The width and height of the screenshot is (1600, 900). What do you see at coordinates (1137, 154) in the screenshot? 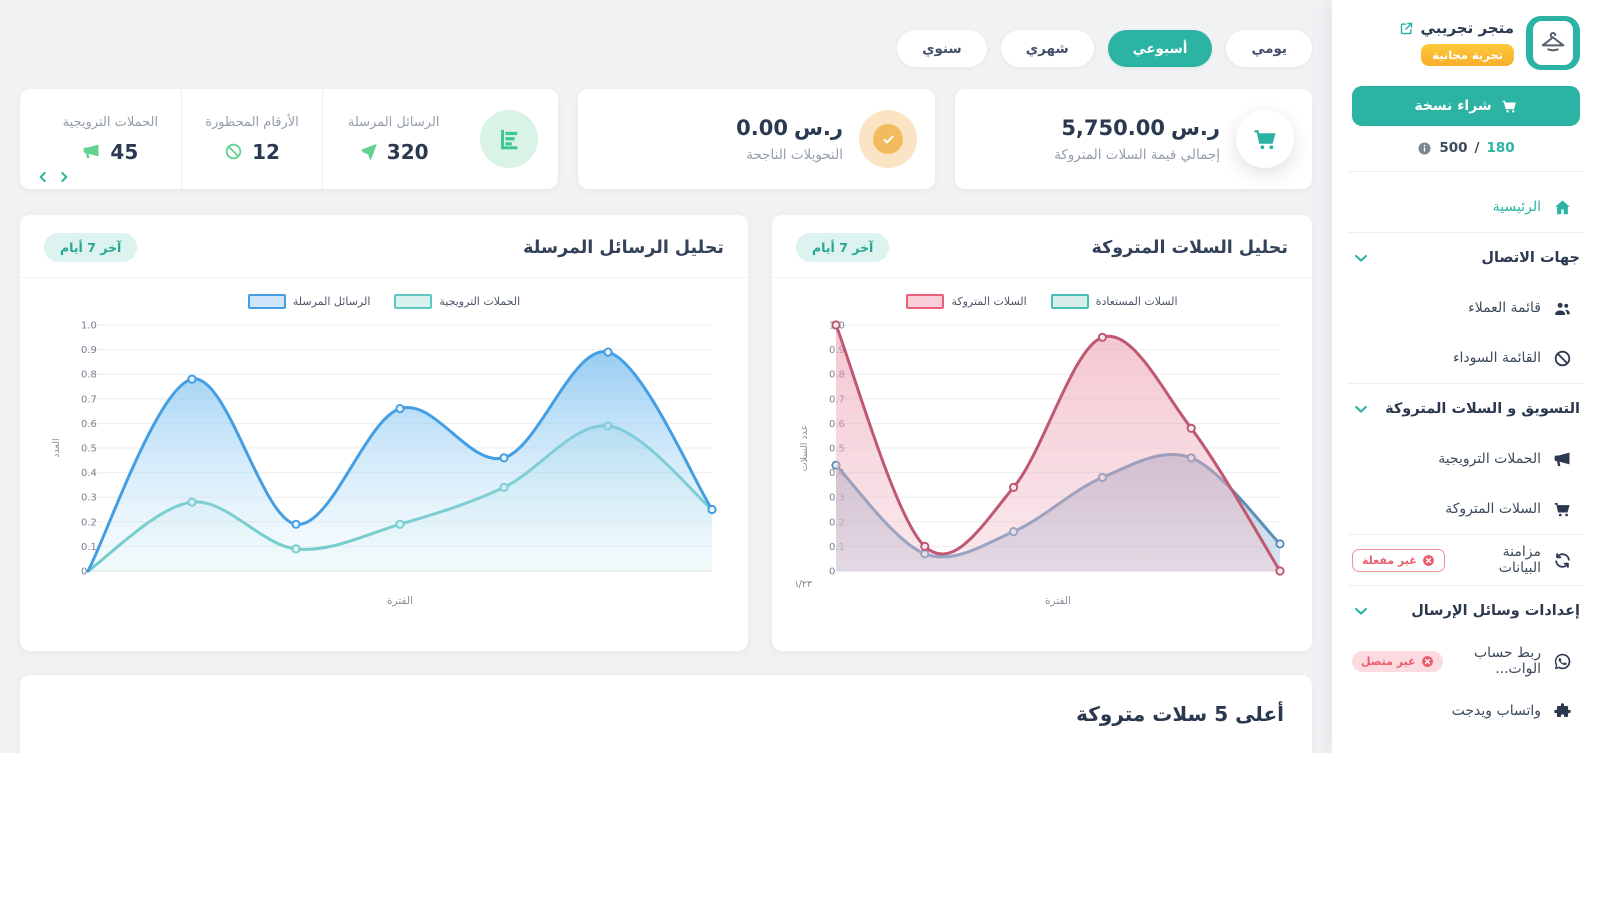
I see `carts-total-label: إجمالي قيمة السلات المتروكة` at bounding box center [1137, 154].